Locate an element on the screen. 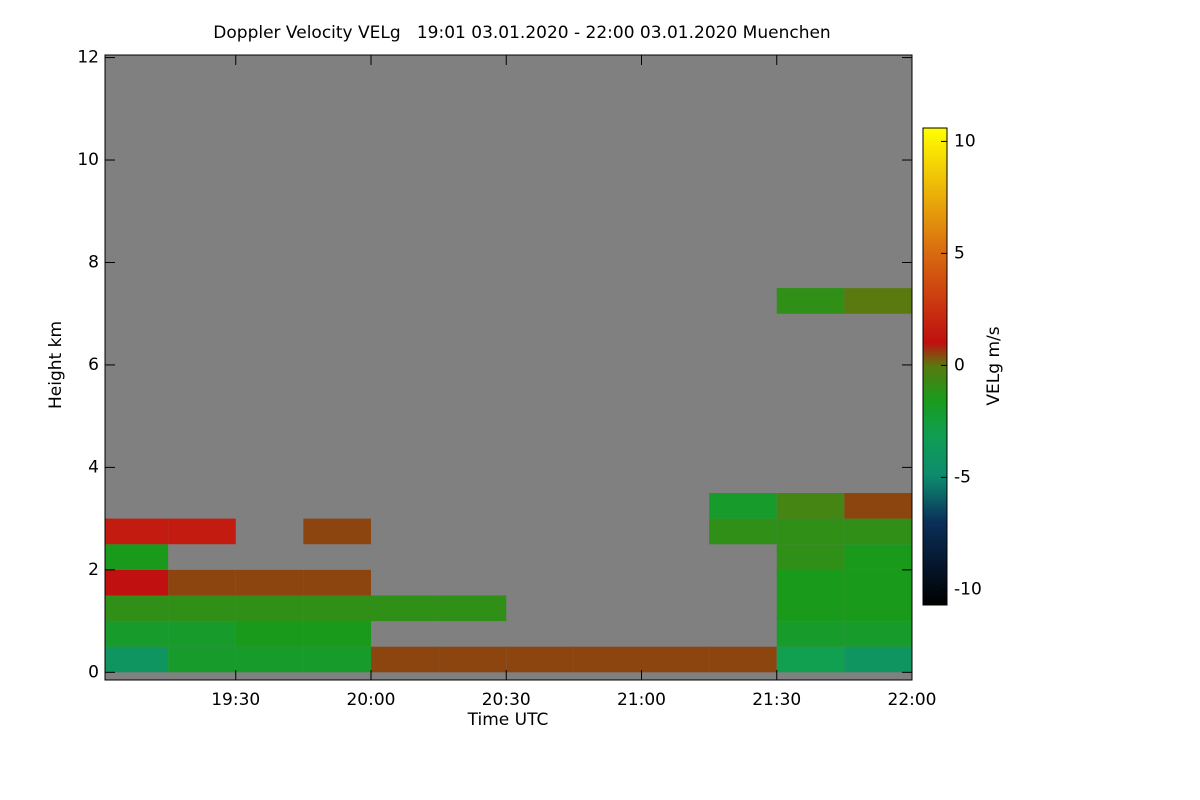 This screenshot has height=800, width=1200. y-tick-label: 4 is located at coordinates (93, 467).